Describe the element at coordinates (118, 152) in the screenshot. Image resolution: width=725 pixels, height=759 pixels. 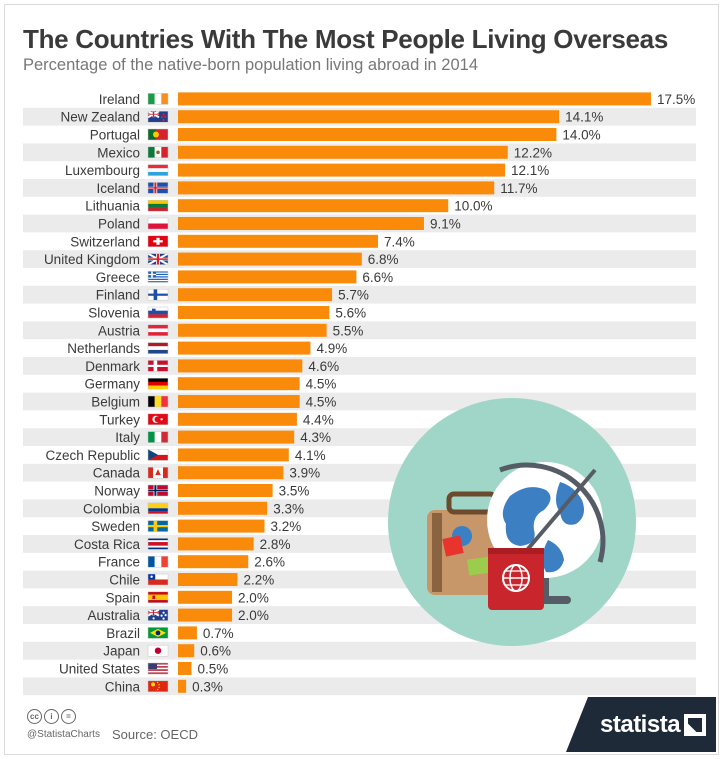
I see `category-label: Mexico` at that location.